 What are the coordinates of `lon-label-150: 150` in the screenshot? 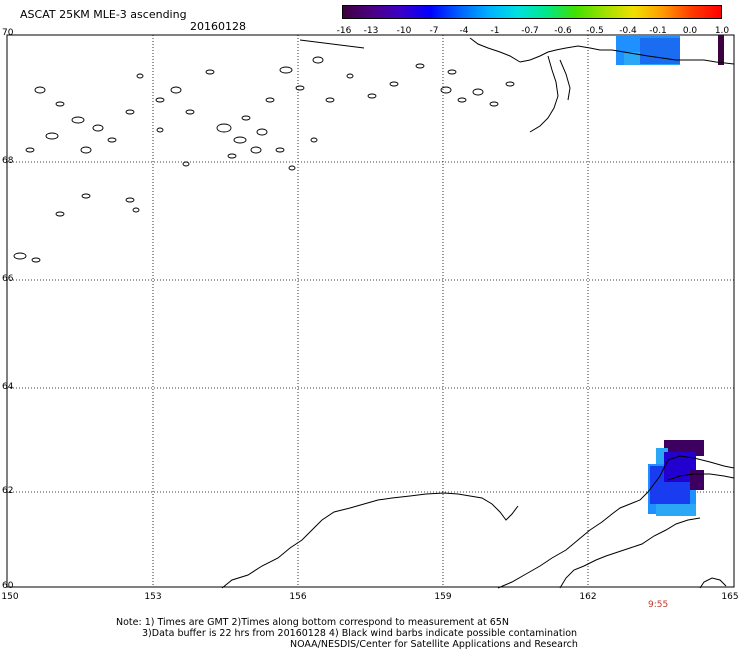 It's located at (10, 597).